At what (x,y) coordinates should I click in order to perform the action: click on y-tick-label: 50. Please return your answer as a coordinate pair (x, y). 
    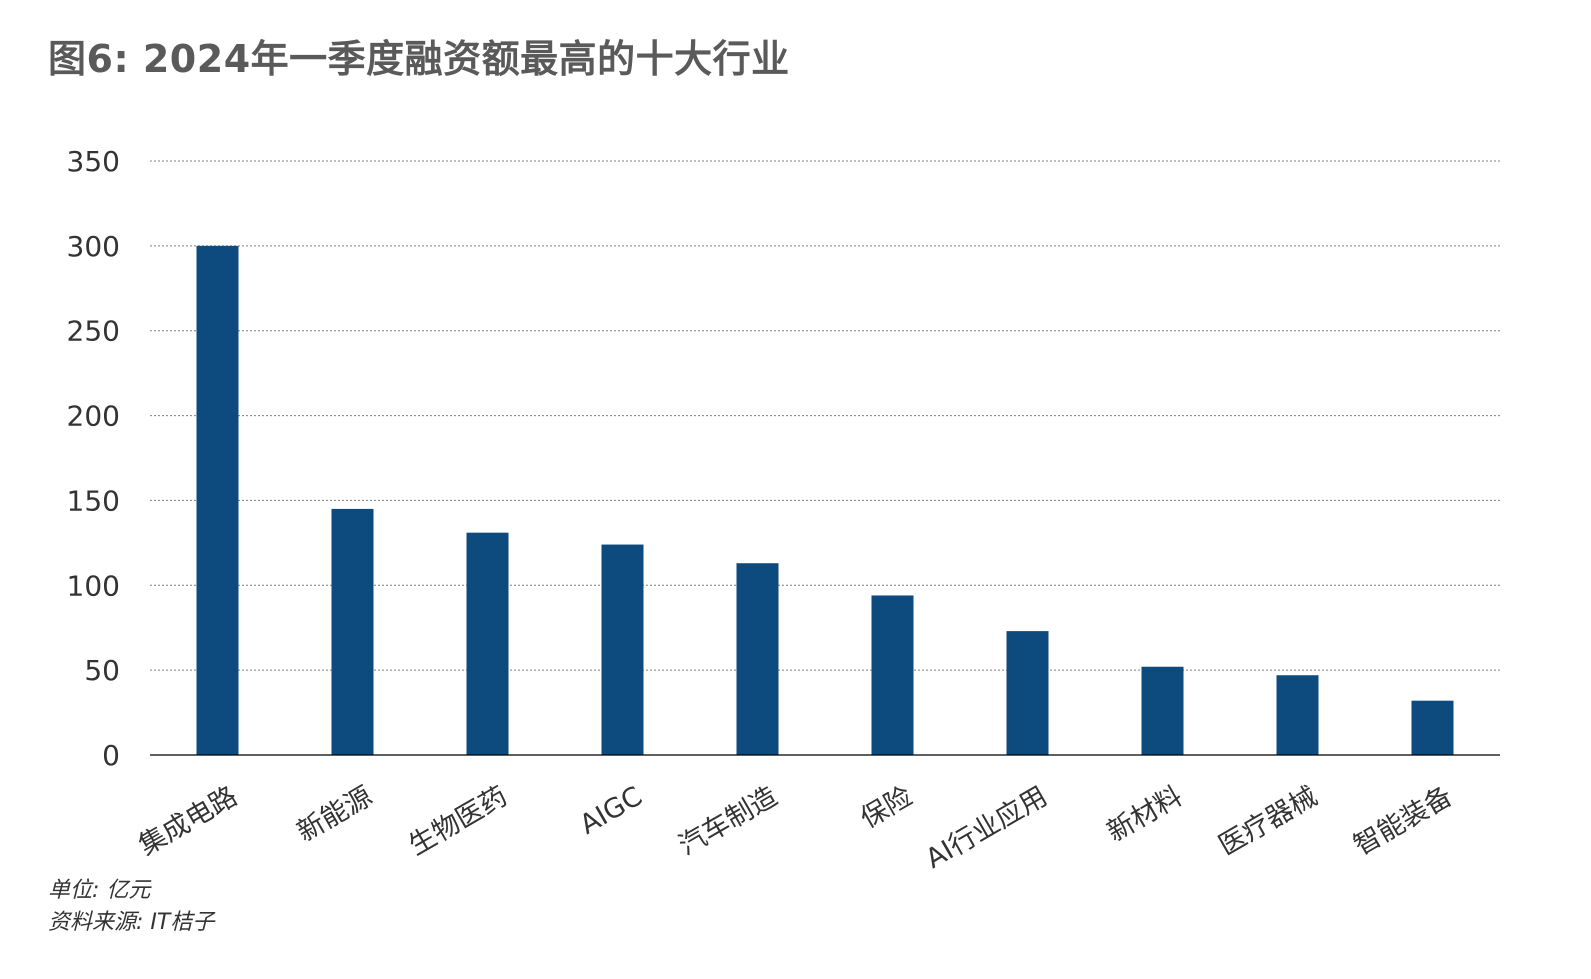
    Looking at the image, I should click on (102, 670).